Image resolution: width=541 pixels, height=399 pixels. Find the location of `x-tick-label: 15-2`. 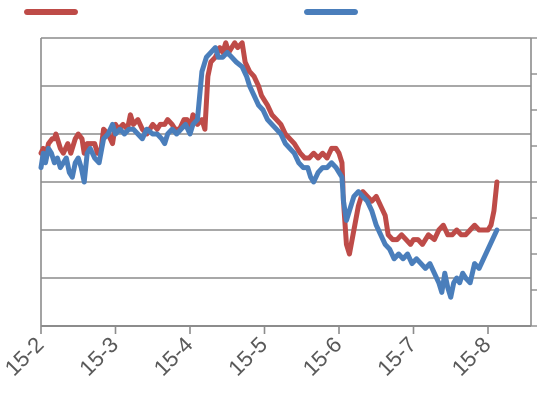

x-tick-label: 15-2 is located at coordinates (24, 356).